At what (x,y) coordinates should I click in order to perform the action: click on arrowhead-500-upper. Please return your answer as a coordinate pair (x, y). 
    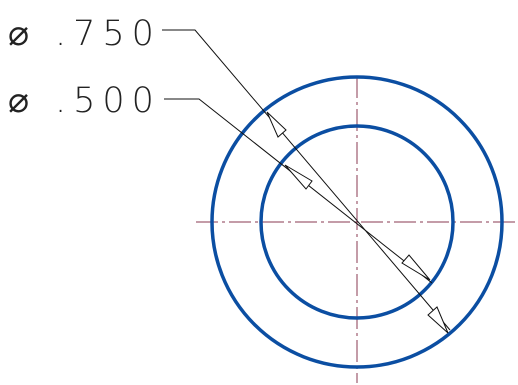
    Looking at the image, I should click on (298, 177).